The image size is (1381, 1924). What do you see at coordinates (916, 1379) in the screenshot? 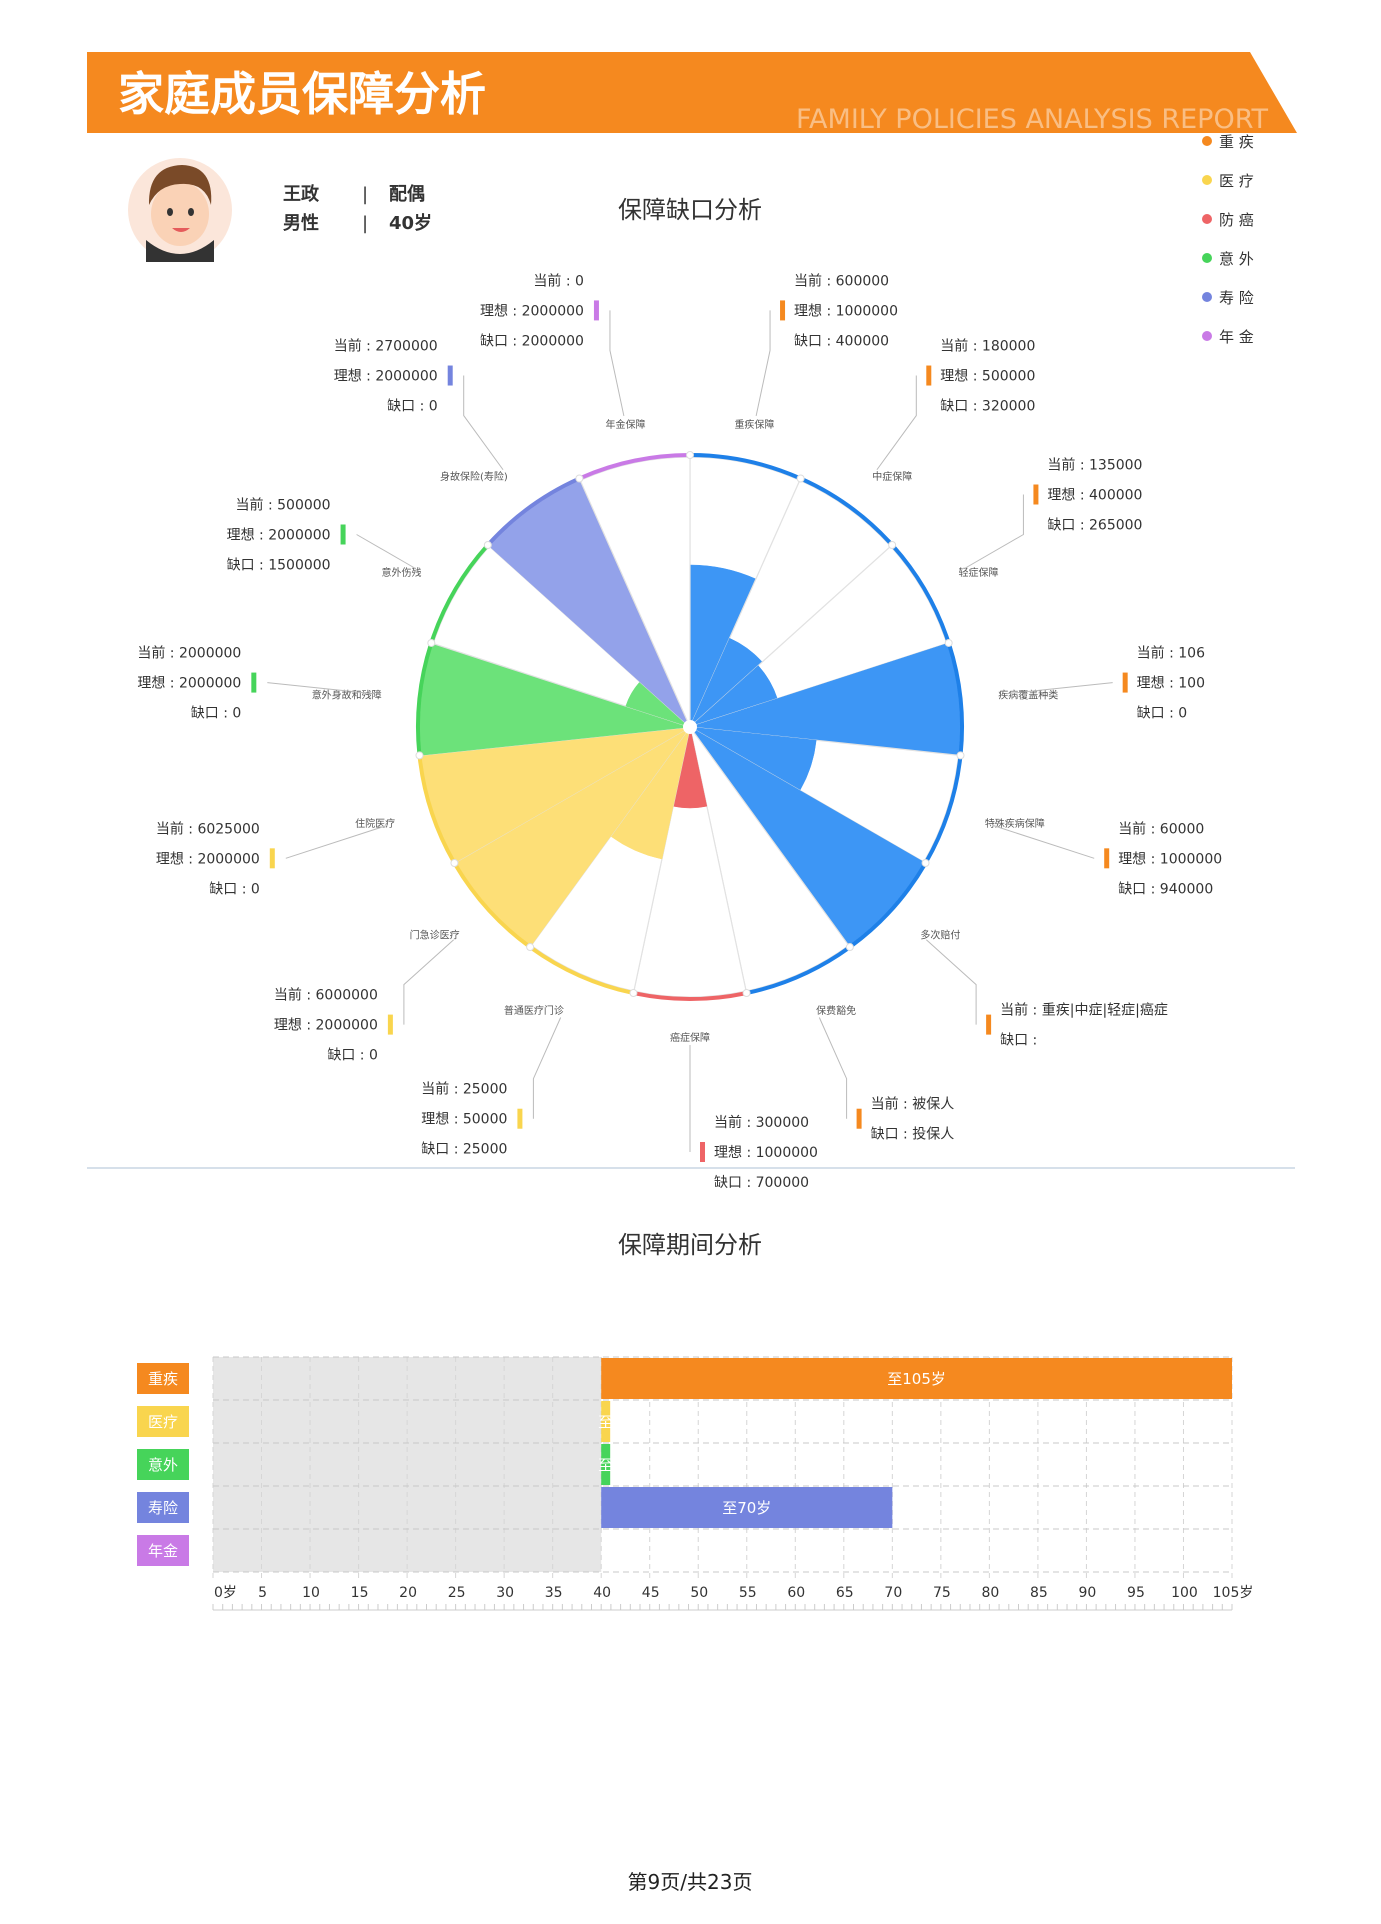
I see `period-bar-label: 至105岁` at bounding box center [916, 1379].